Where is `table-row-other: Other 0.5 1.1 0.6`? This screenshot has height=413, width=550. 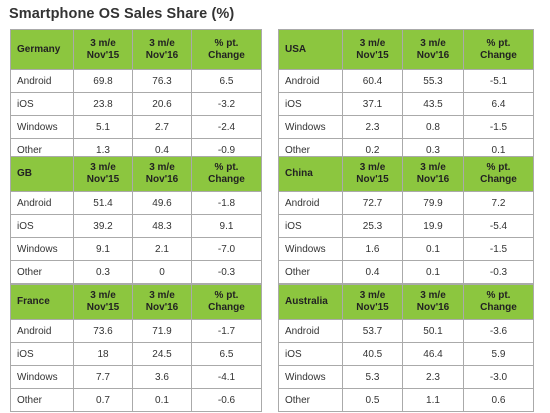 table-row-other: Other 0.5 1.1 0.6 is located at coordinates (406, 400).